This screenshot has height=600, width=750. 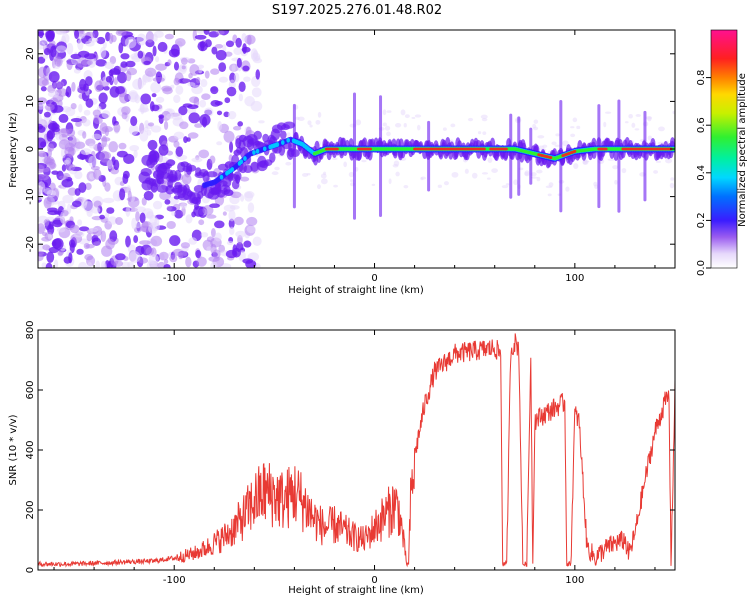 I want to click on spectral-ridge-cyan, so click(x=277, y=144).